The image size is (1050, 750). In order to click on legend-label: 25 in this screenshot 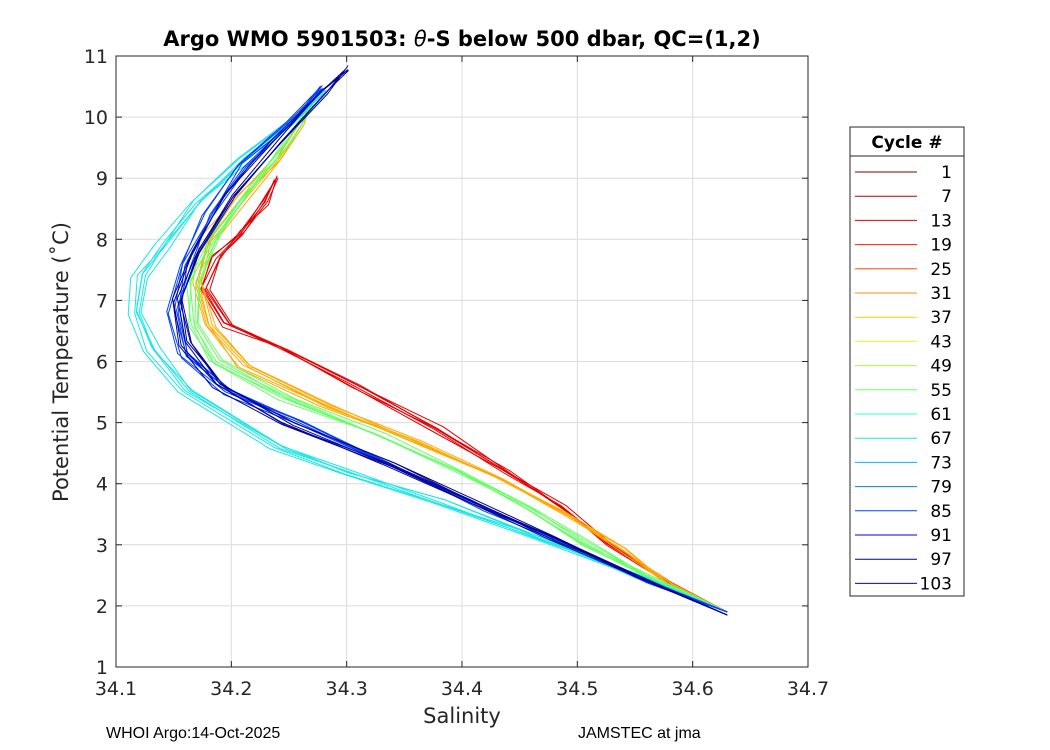, I will do `click(941, 270)`.